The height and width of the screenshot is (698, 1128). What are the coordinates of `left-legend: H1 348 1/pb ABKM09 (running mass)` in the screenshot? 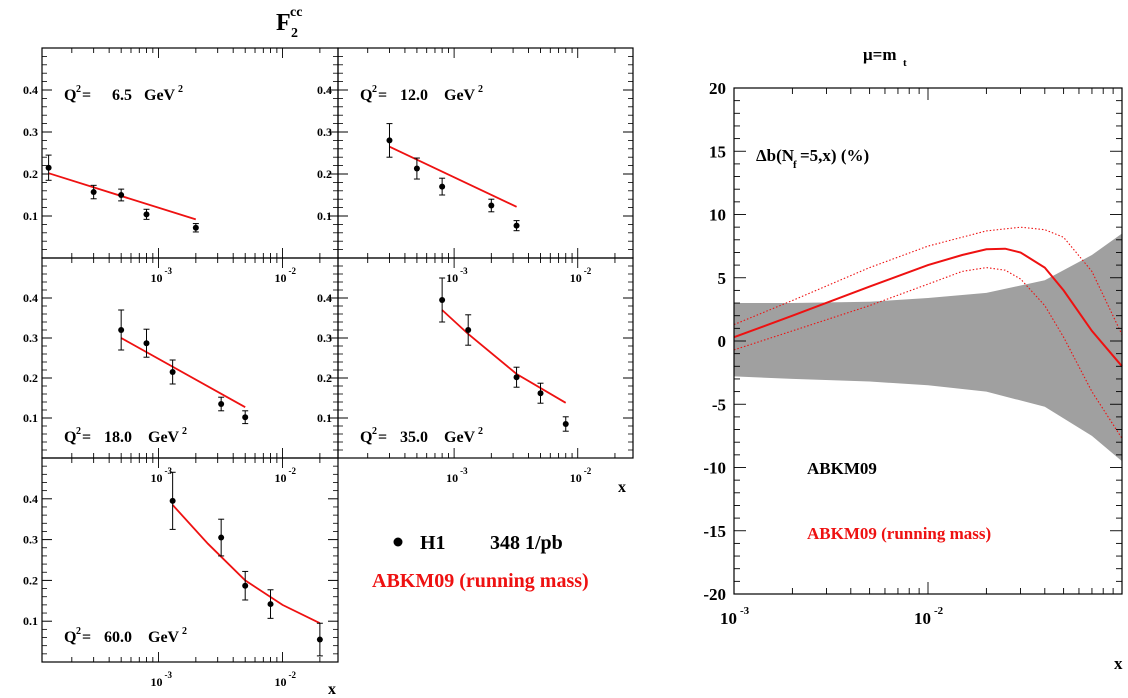 It's located at (480, 562).